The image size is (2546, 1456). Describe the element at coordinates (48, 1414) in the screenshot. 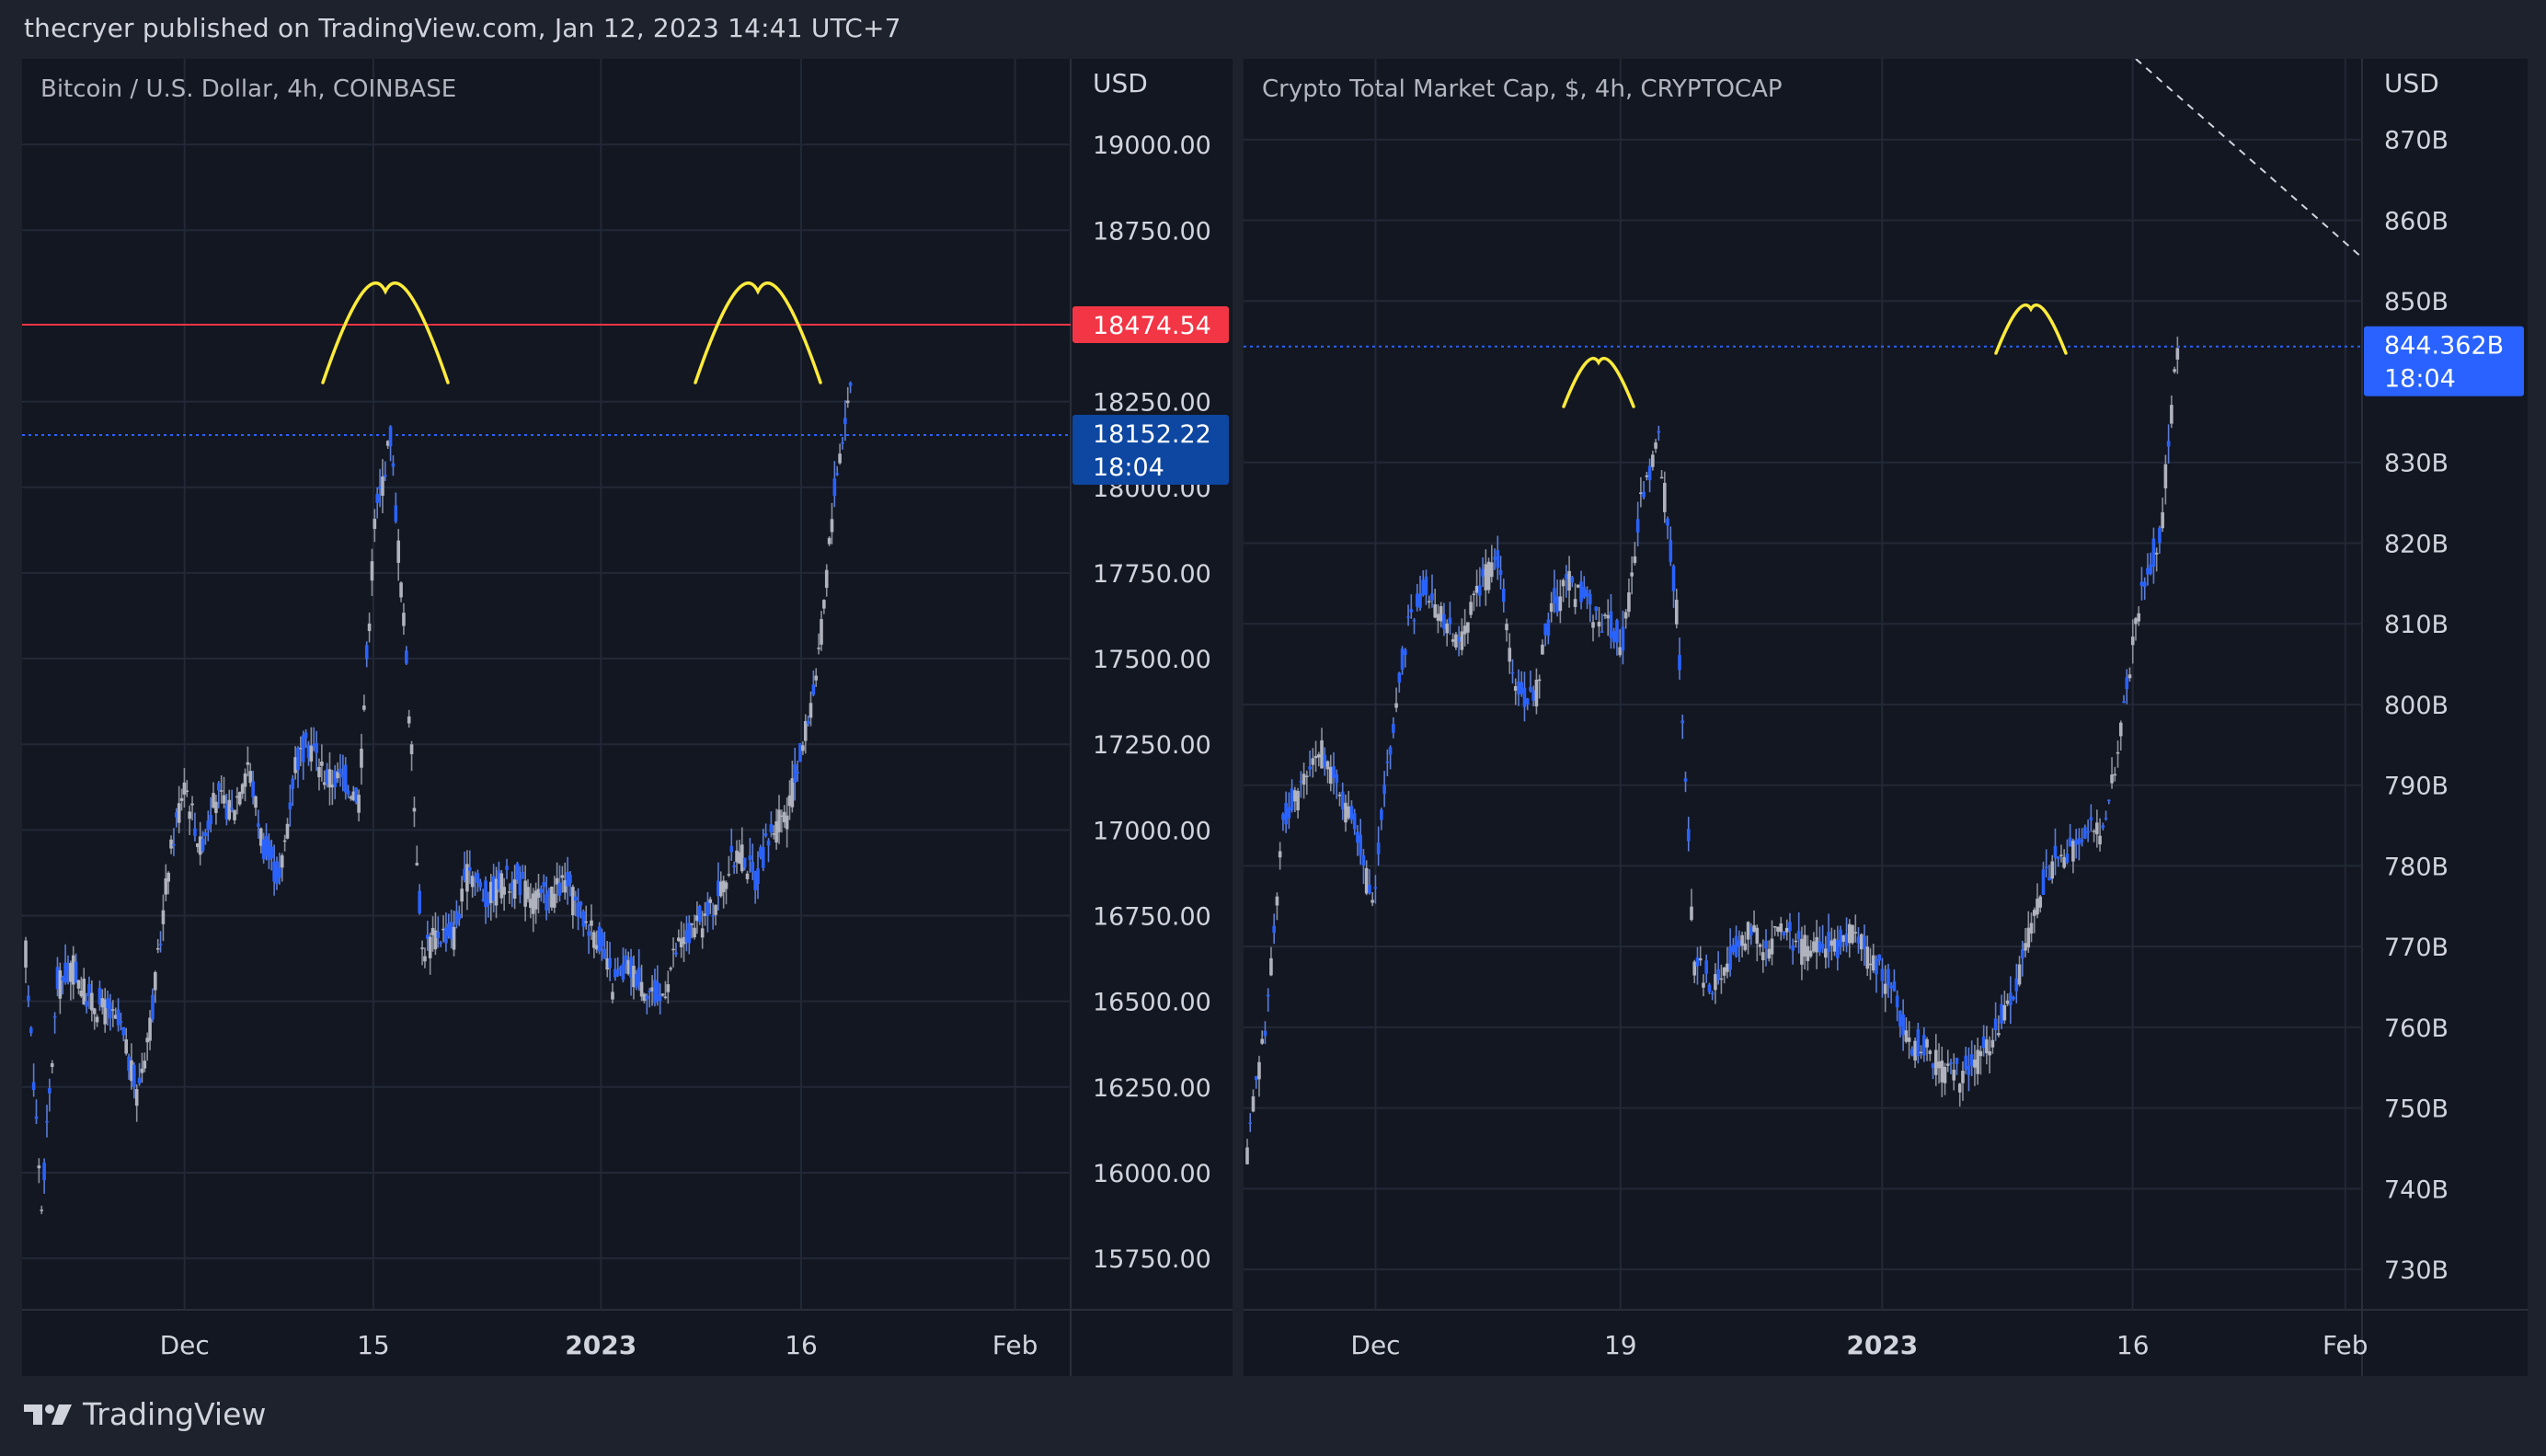

I see `tradingview-logo-icon` at that location.